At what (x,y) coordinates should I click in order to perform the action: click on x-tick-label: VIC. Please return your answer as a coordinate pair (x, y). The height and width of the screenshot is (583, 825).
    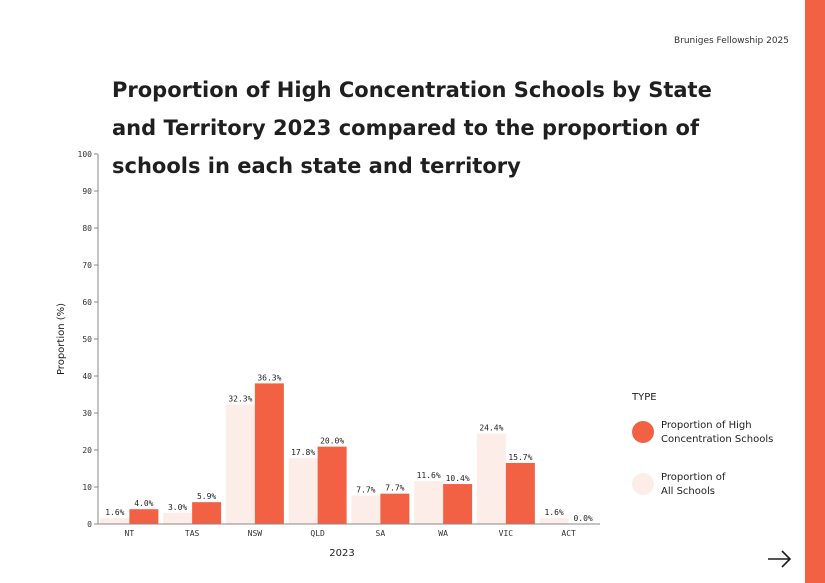
    Looking at the image, I should click on (506, 533).